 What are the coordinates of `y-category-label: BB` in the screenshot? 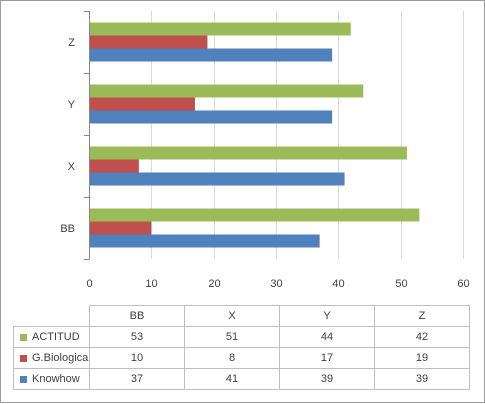 It's located at (67, 229).